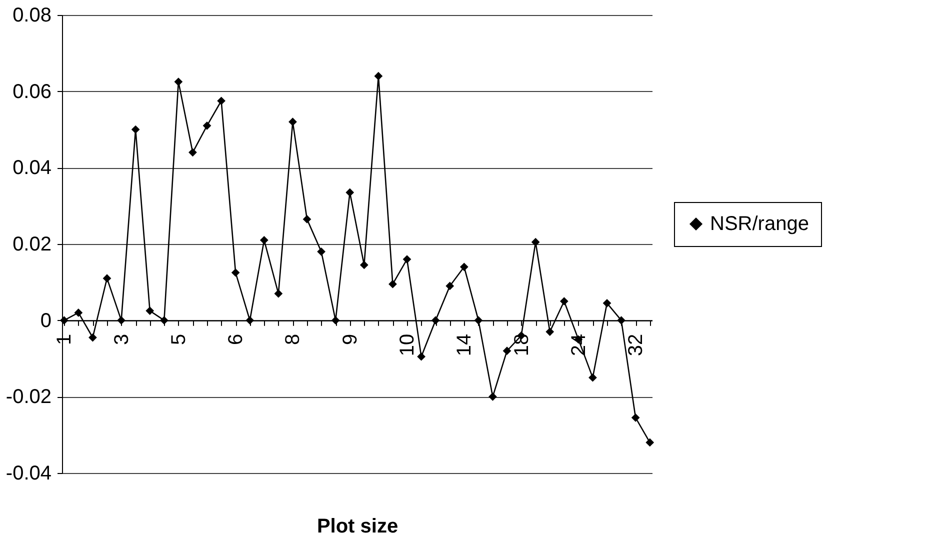  I want to click on y-tick-label: 0.06, so click(32, 91).